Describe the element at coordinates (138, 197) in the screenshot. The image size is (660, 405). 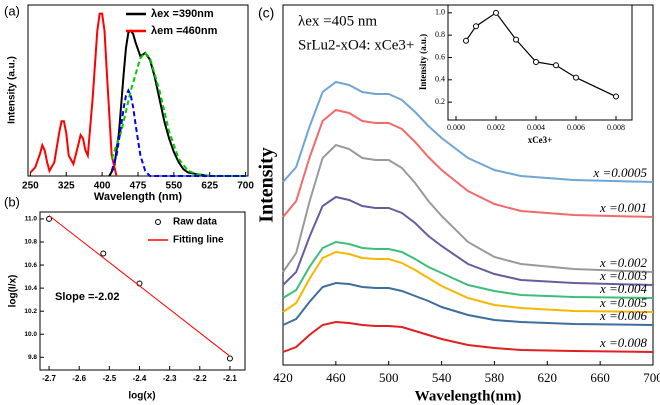
I see `x-axis-label: Wavelength (nm)` at that location.